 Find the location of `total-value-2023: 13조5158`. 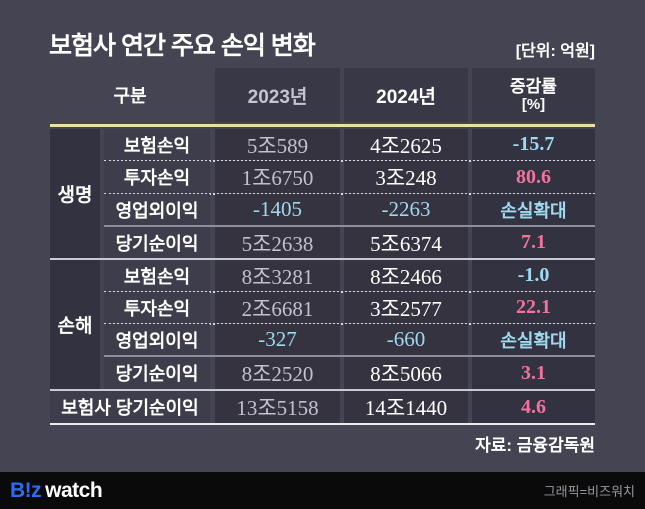

total-value-2023: 13조5158 is located at coordinates (277, 408).